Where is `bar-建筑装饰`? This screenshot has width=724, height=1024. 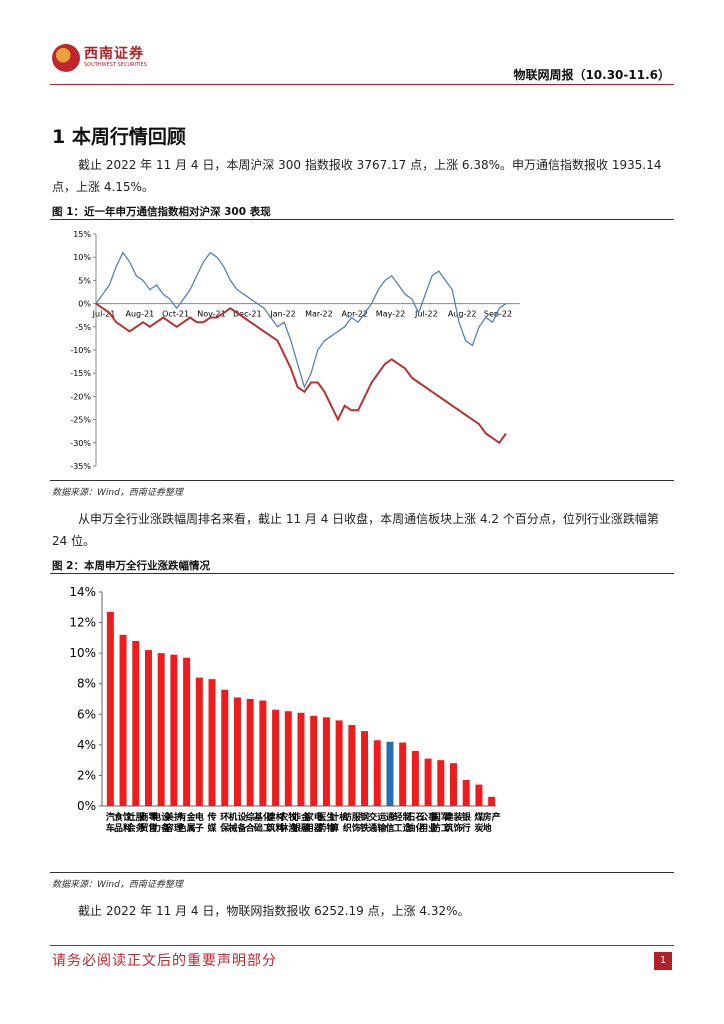
bar-建筑装饰 is located at coordinates (454, 784).